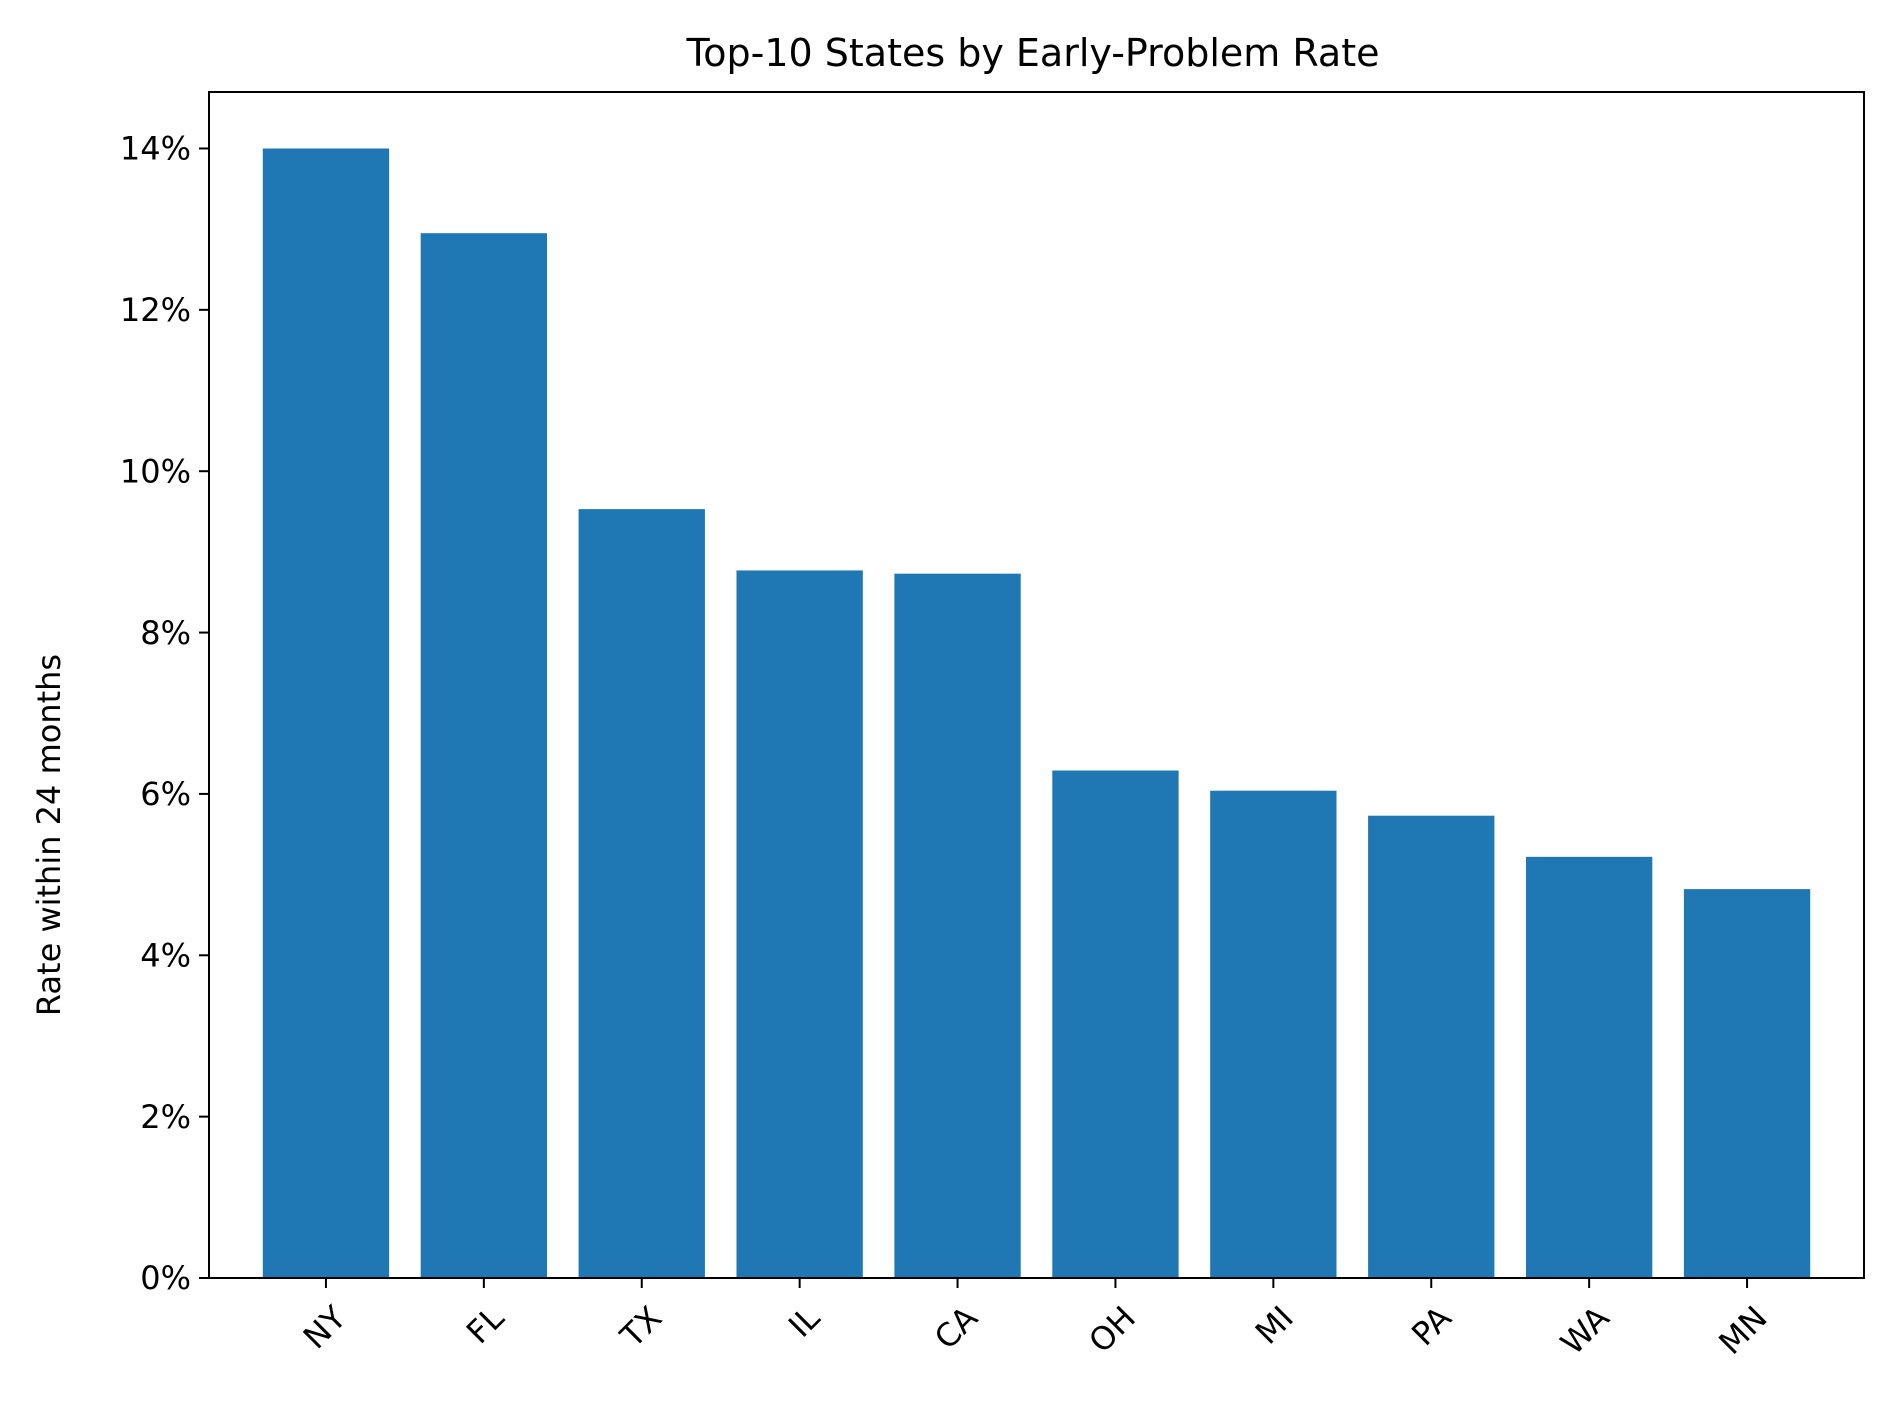 This screenshot has width=1887, height=1410. I want to click on bar-fl, so click(484, 755).